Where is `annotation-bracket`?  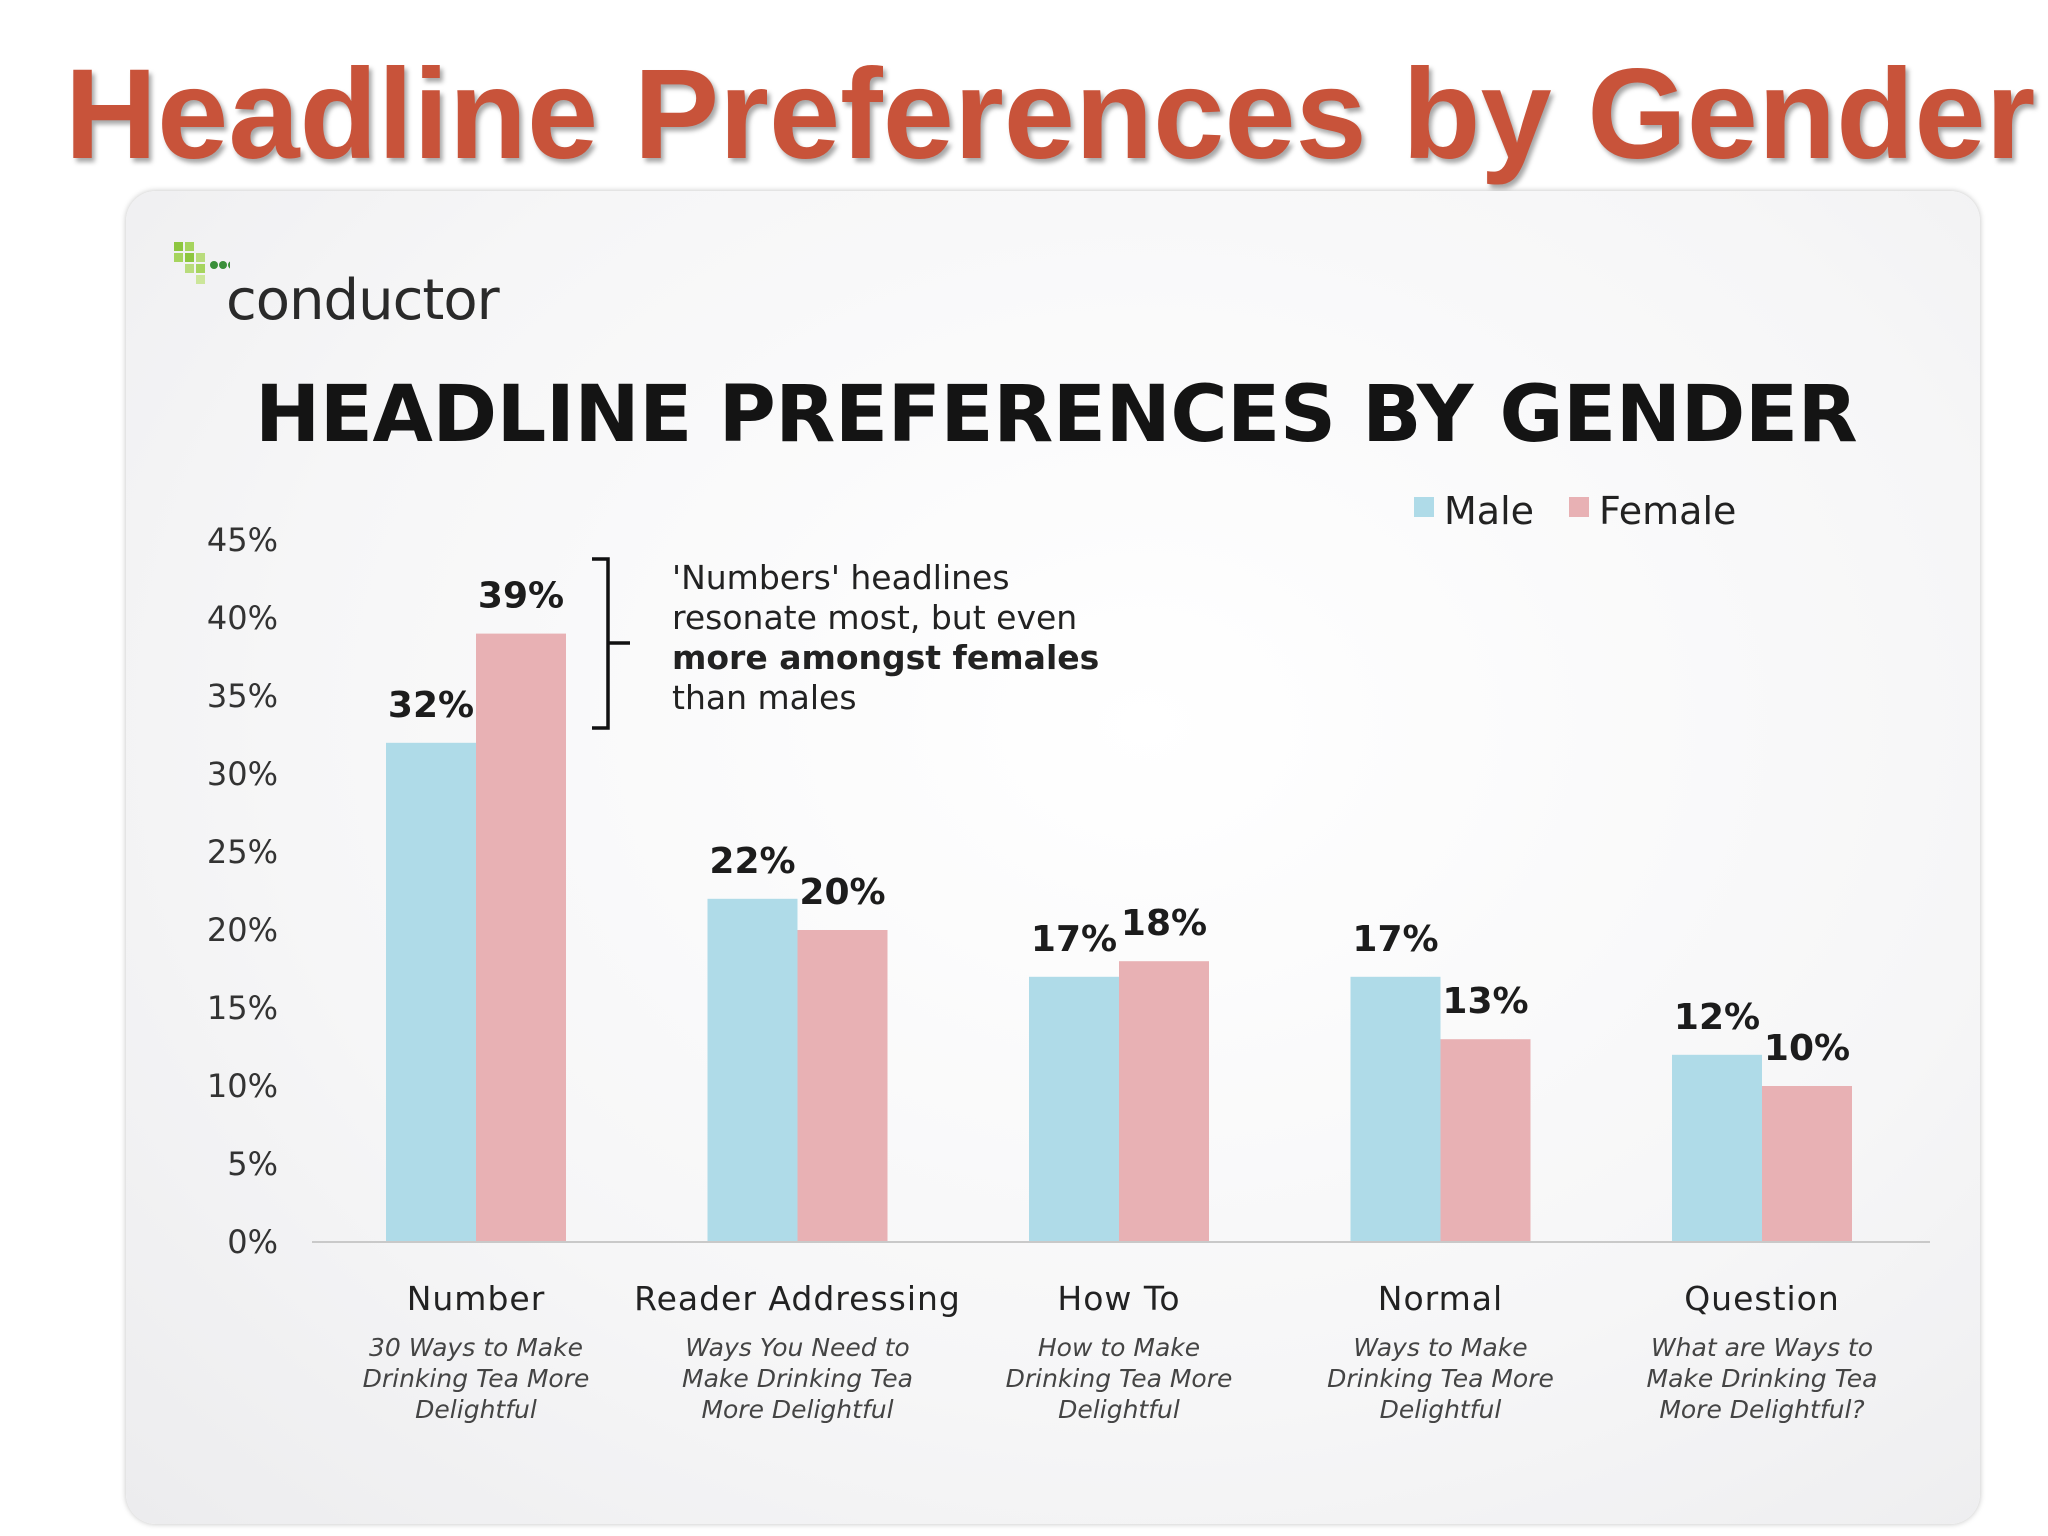
annotation-bracket is located at coordinates (611, 643).